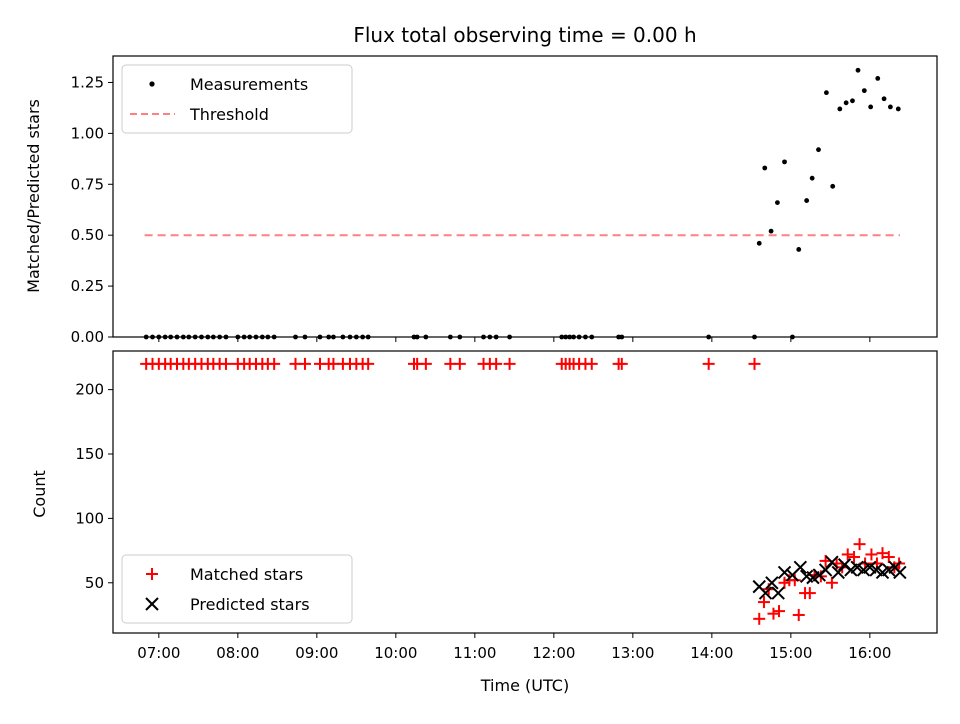 The width and height of the screenshot is (960, 724). I want to click on bottom-y-tick-label: 200, so click(89, 390).